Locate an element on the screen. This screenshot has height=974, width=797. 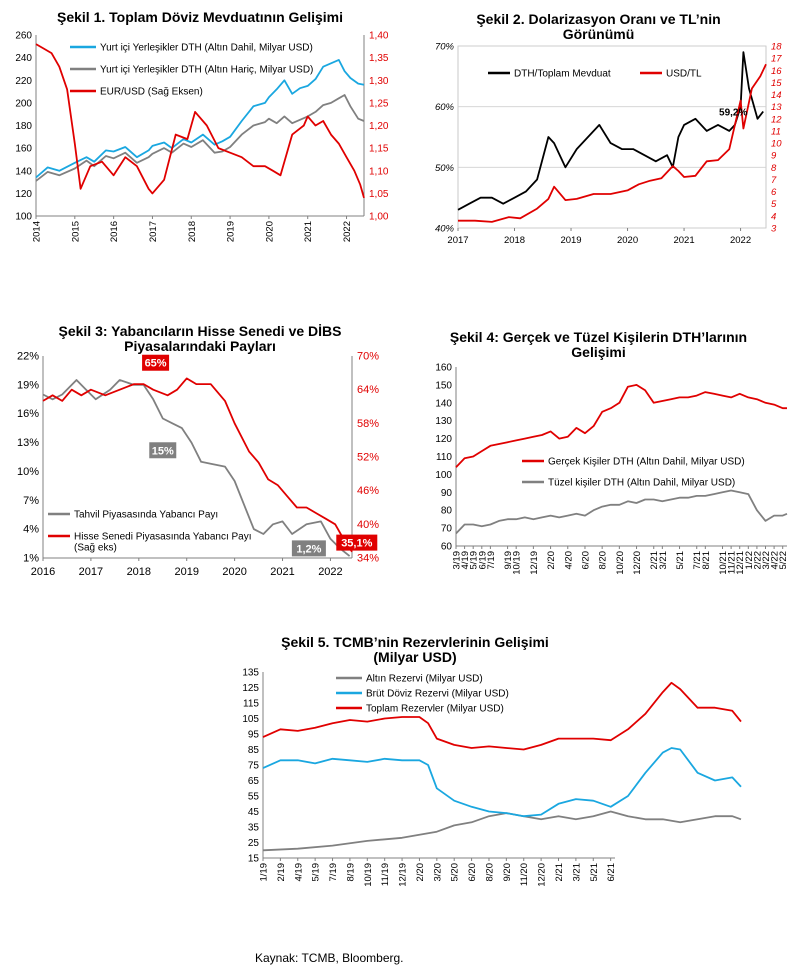
c5-x-tick-label: 2/21 is located at coordinates (559, 872).